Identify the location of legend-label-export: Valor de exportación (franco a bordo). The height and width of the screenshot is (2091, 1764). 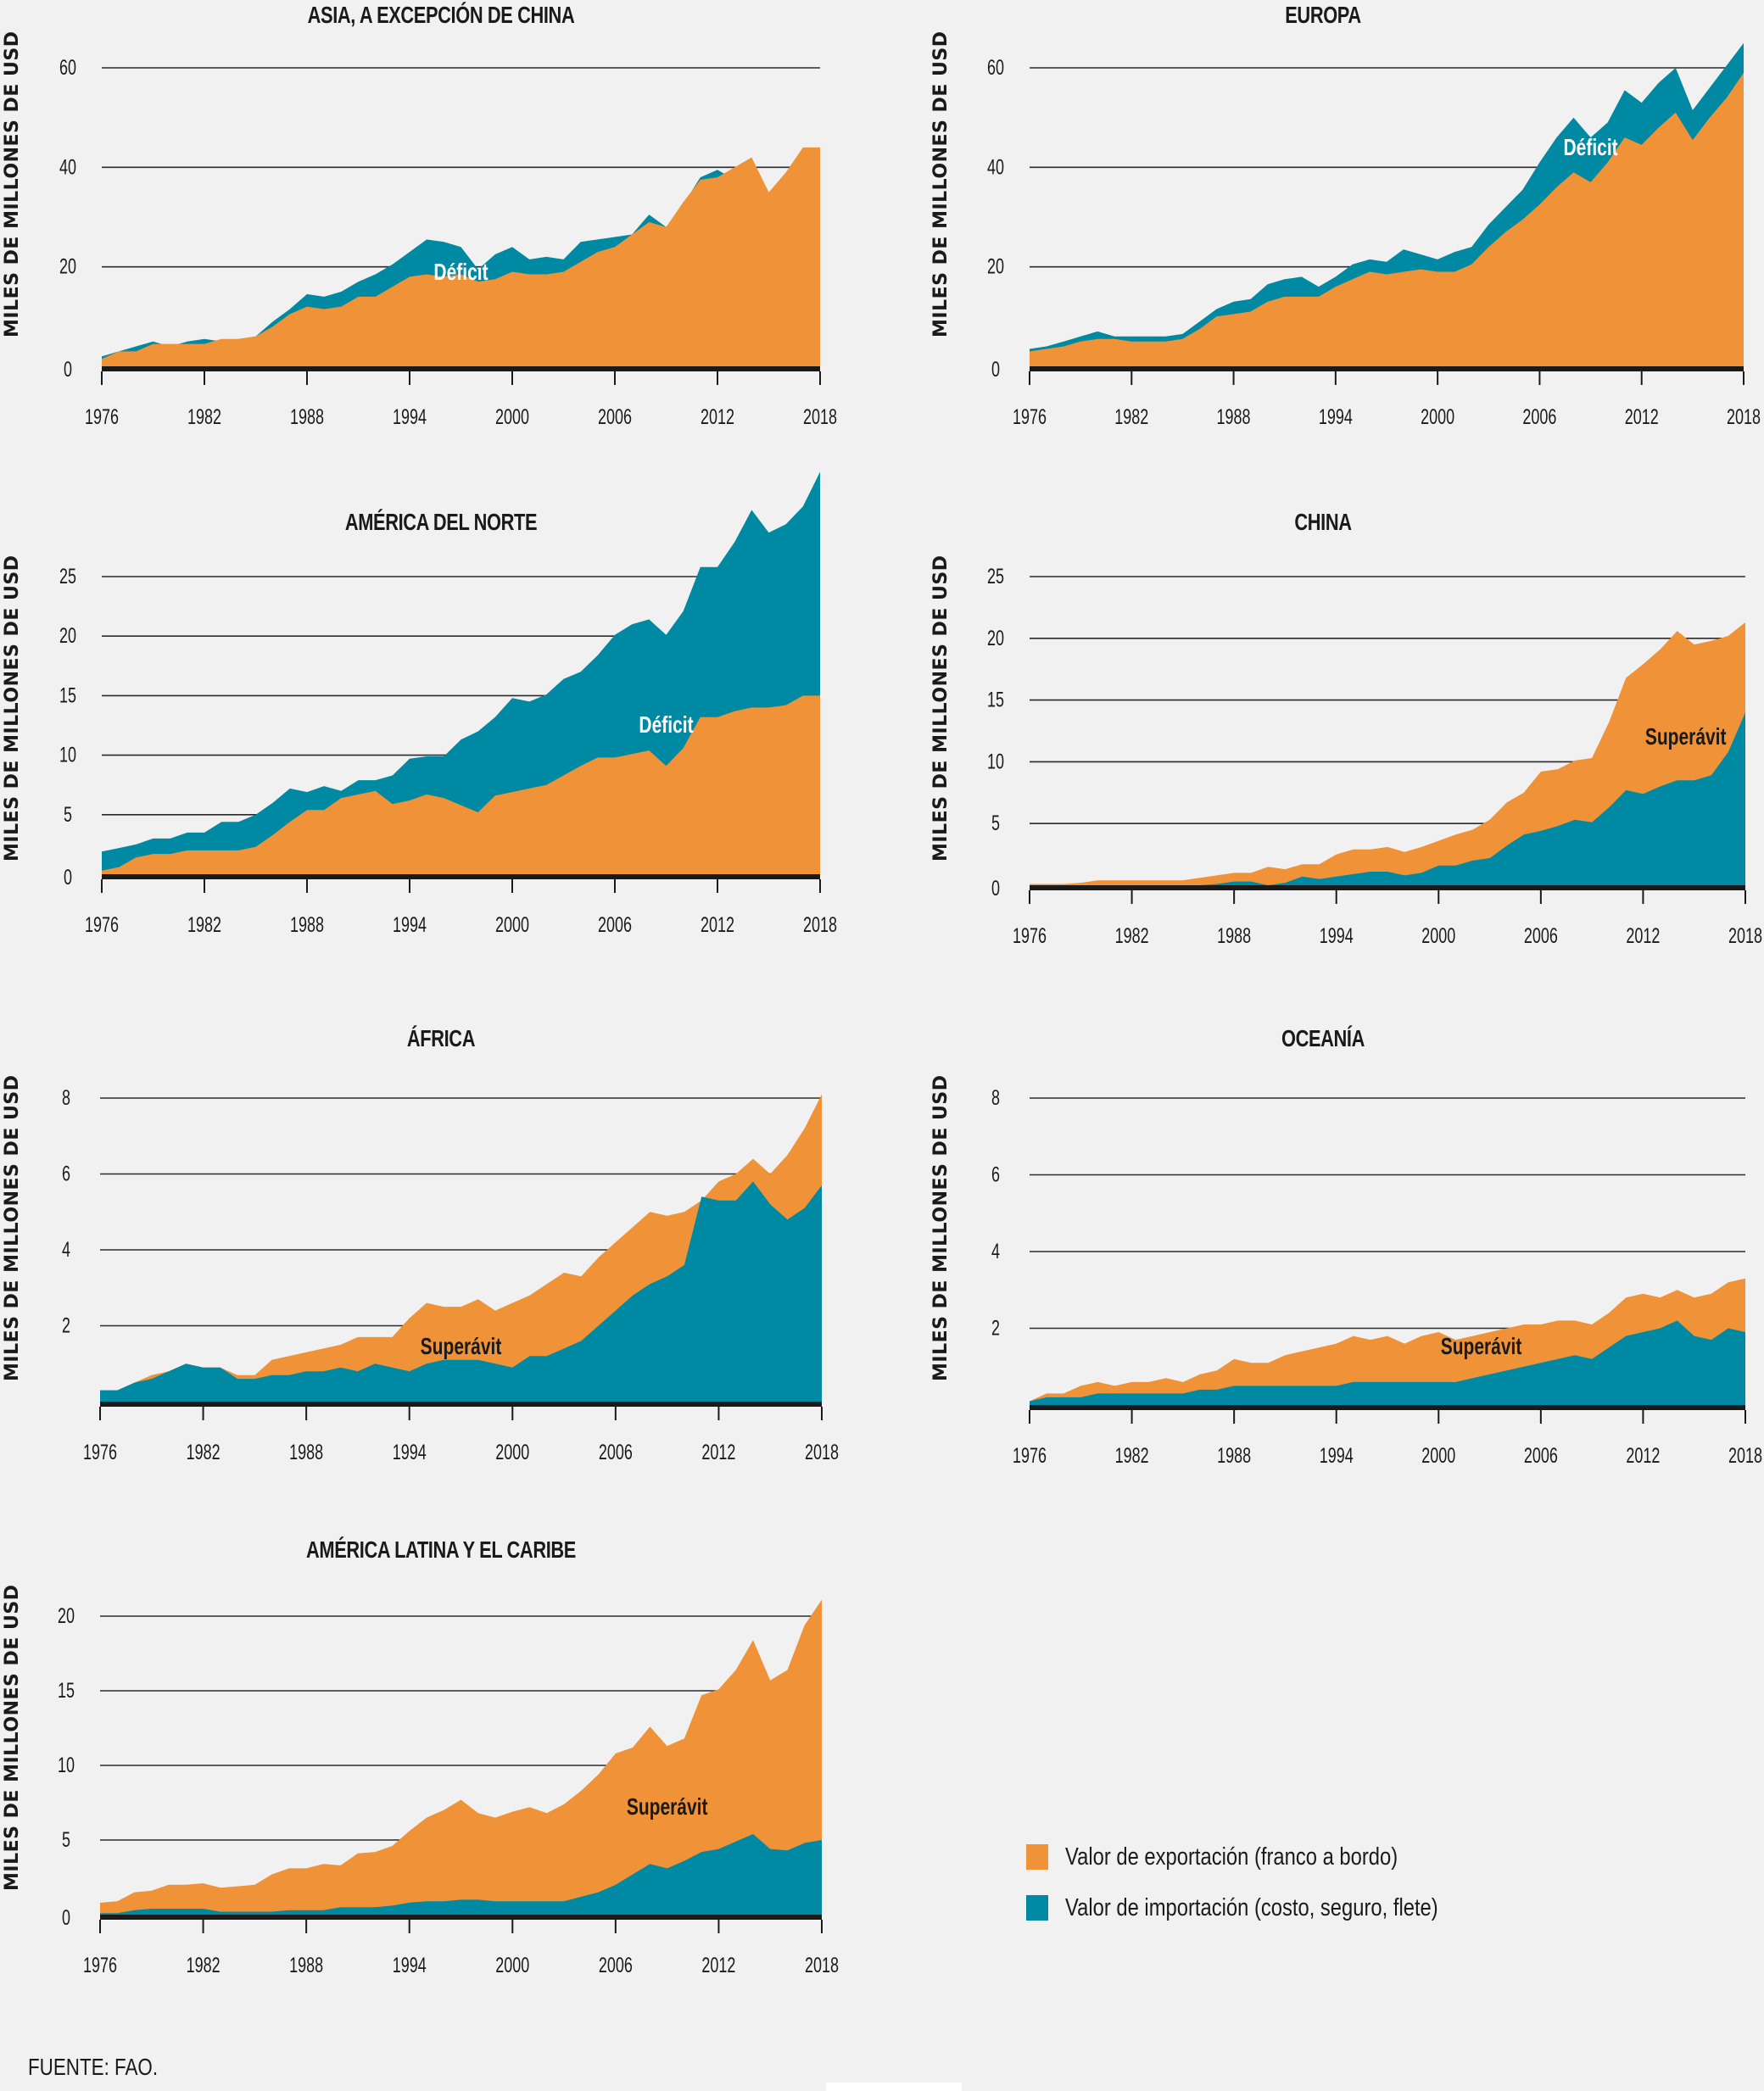
(1231, 1857).